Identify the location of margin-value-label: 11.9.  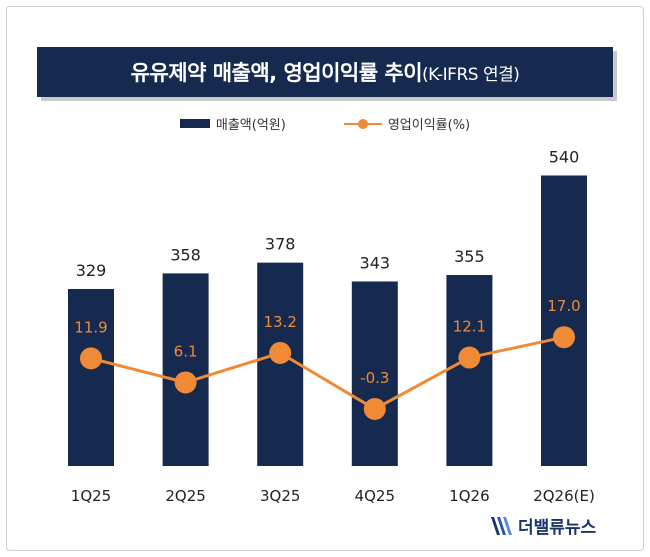
(90, 327).